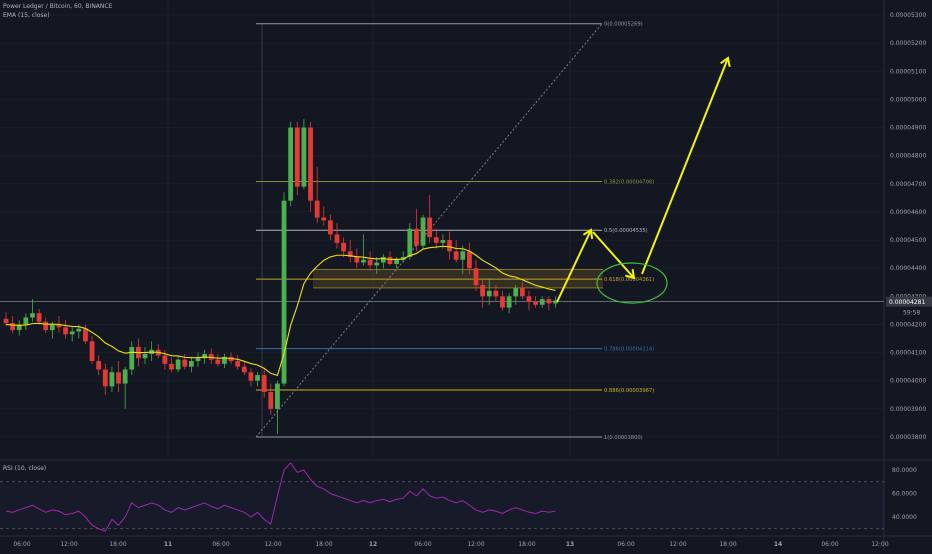 The image size is (932, 554). Describe the element at coordinates (908, 43) in the screenshot. I see `price-tick-label: 0.00005200` at that location.